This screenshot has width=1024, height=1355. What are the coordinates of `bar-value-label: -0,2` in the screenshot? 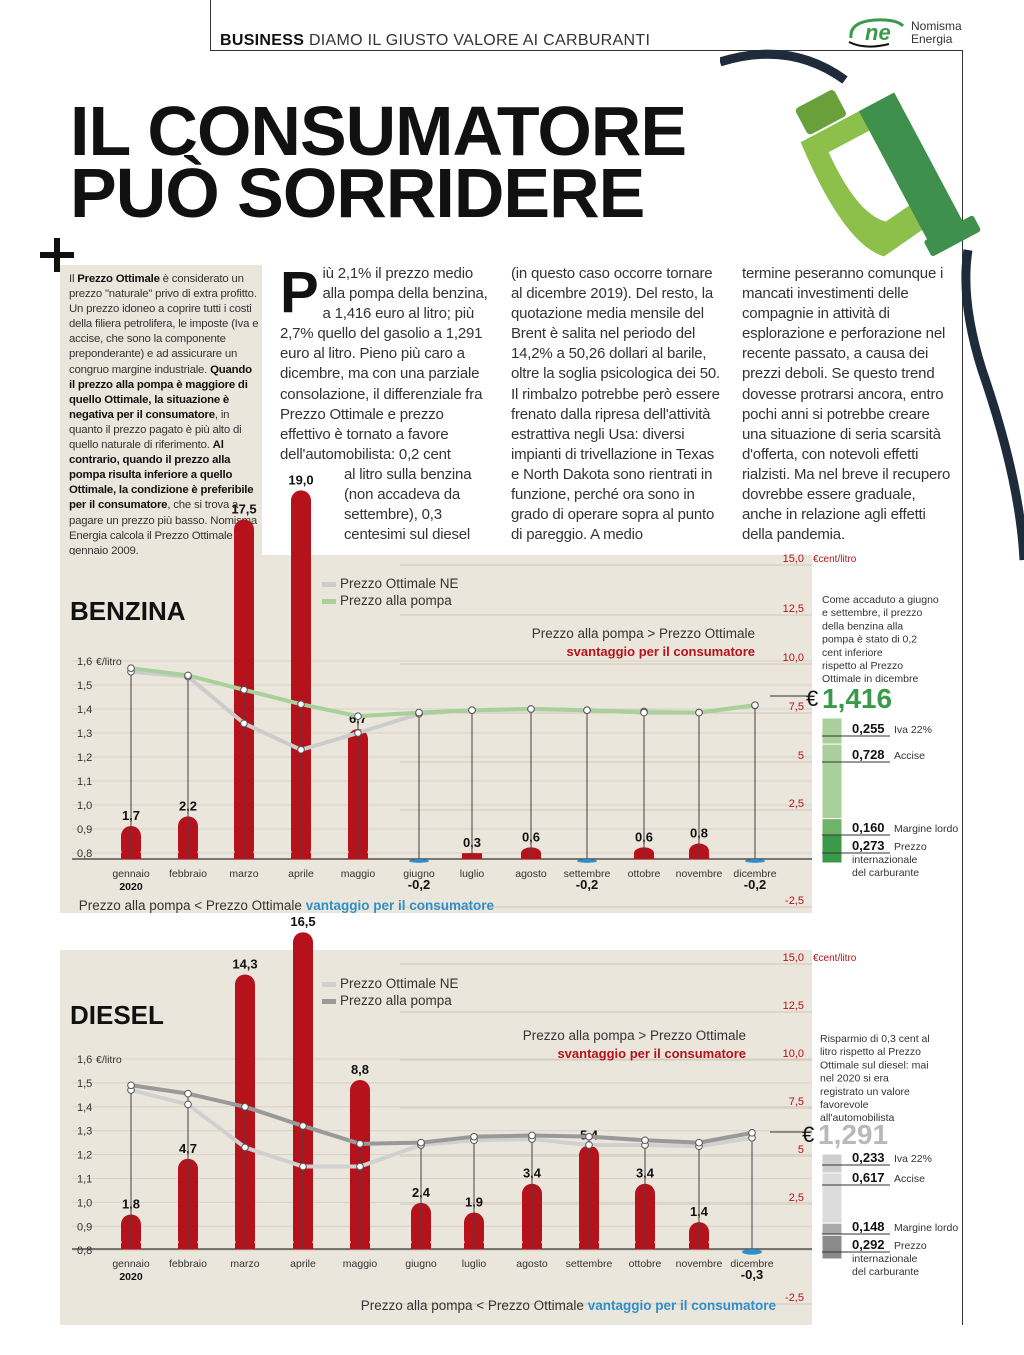 It's located at (587, 884).